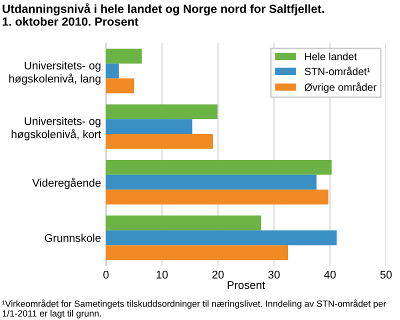  Describe the element at coordinates (330, 274) in the screenshot. I see `x-tick-label: 40` at that location.